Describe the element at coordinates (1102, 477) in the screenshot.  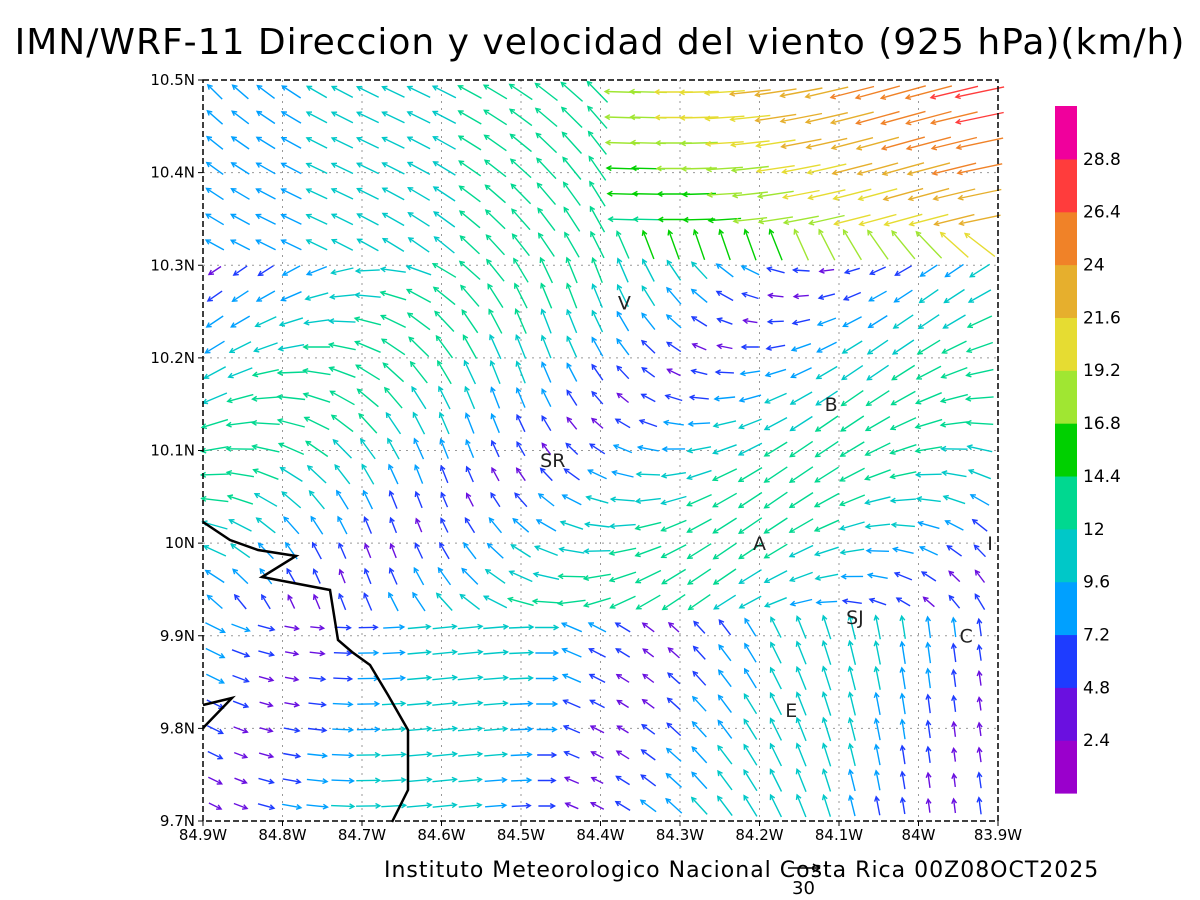
I see `colorbar-label: 14.4` at that location.